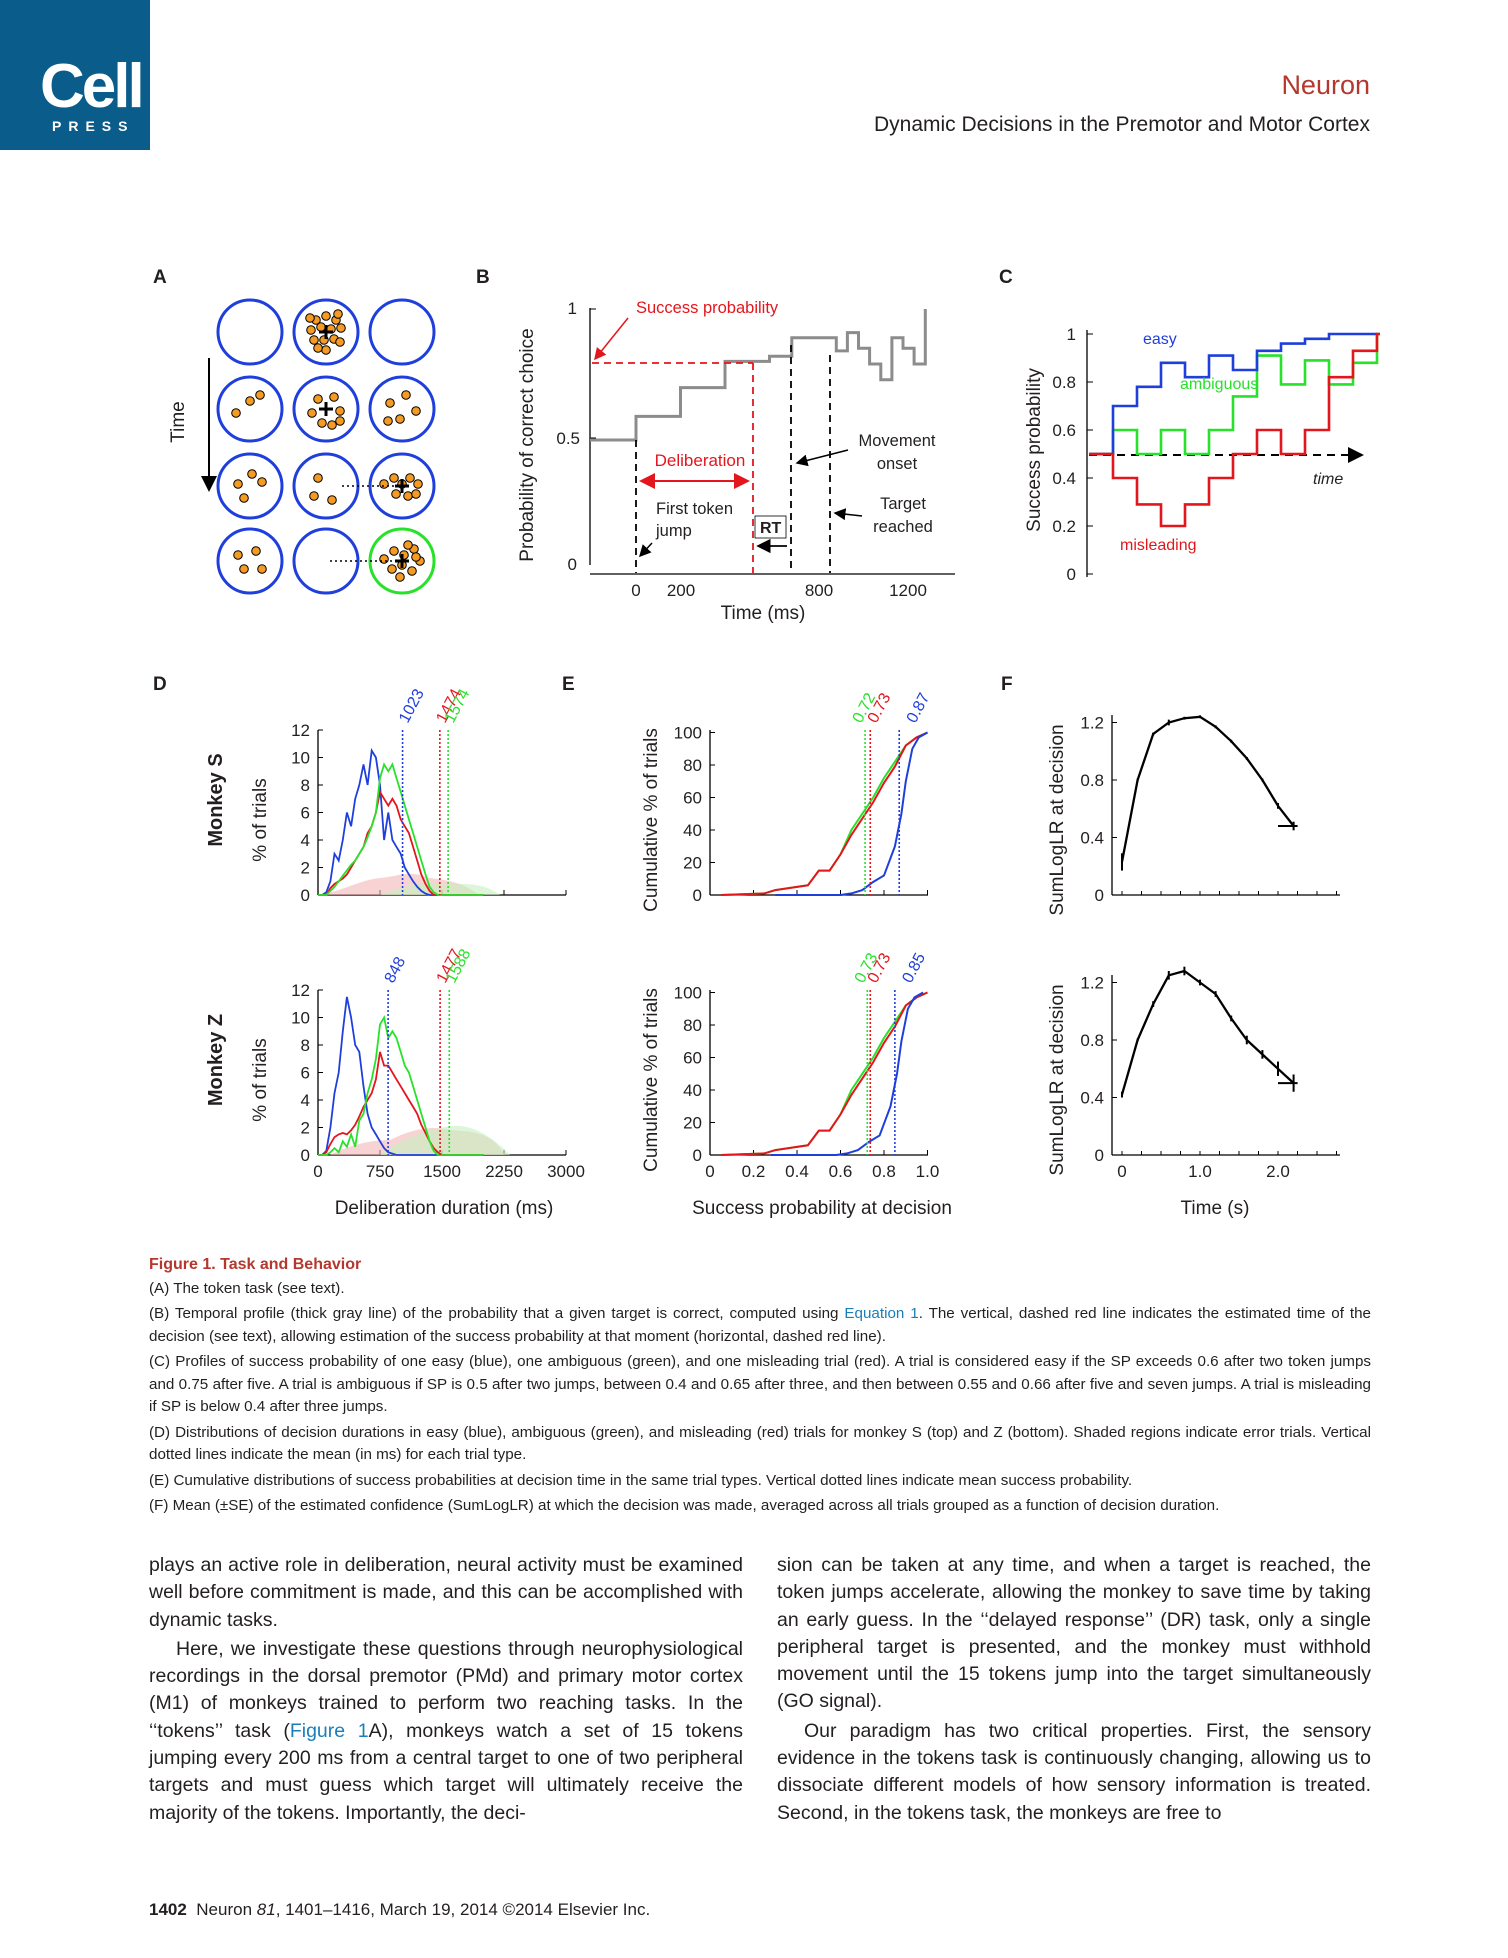 This screenshot has height=1958, width=1508. I want to click on tick-label: 60, so click(692, 798).